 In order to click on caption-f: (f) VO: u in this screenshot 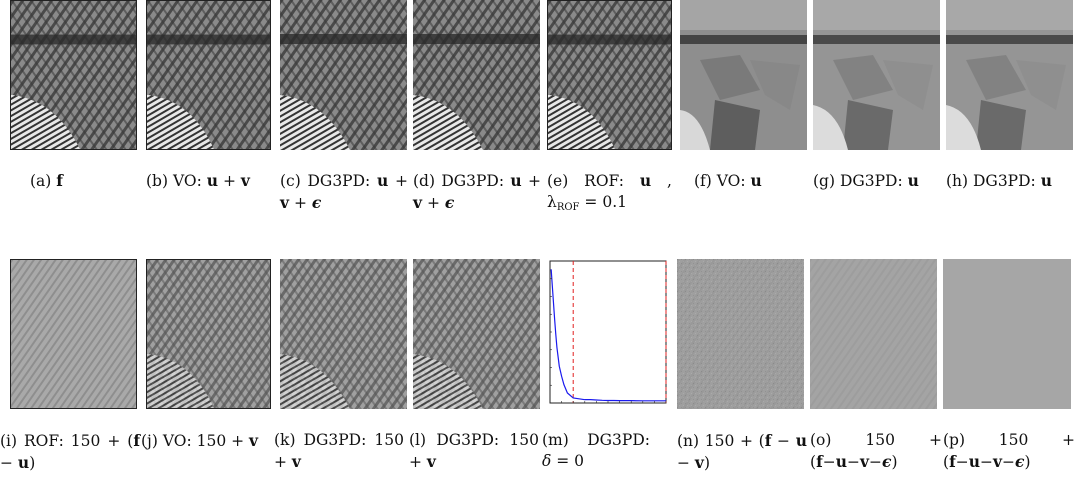, I will do `click(728, 180)`.